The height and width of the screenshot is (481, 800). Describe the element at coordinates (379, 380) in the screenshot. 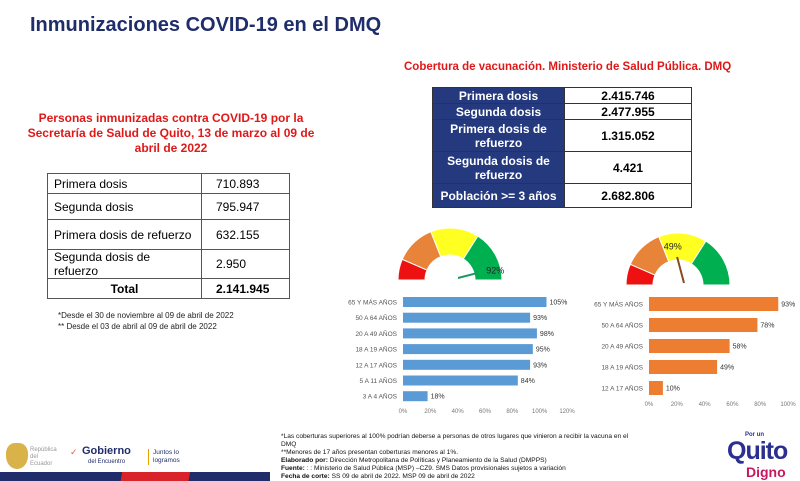

I see `bar-category-label: 5 A 11 AÑOS` at that location.